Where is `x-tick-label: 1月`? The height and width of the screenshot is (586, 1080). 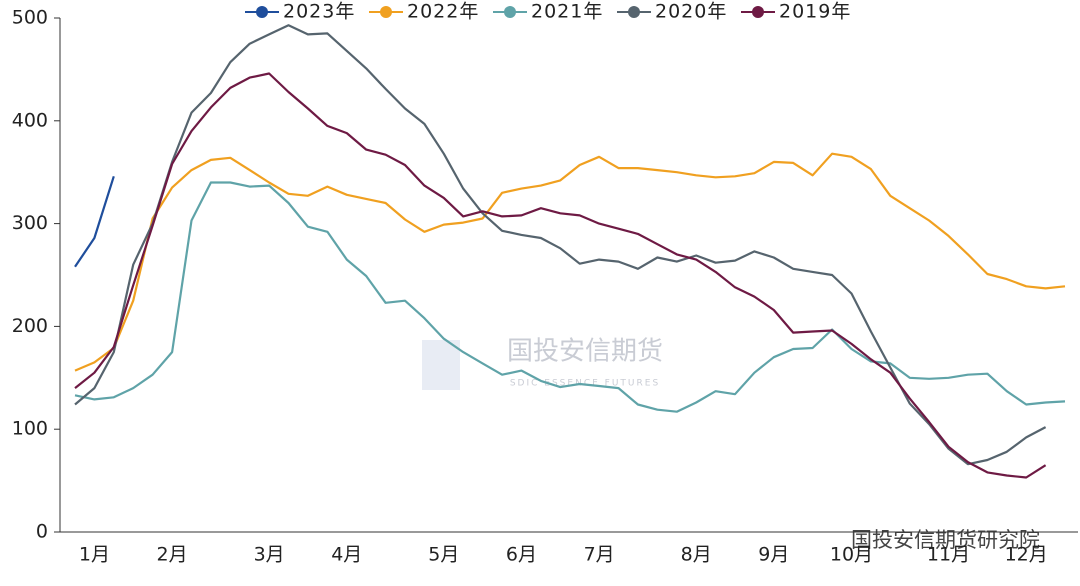 x-tick-label: 1月 is located at coordinates (94, 555).